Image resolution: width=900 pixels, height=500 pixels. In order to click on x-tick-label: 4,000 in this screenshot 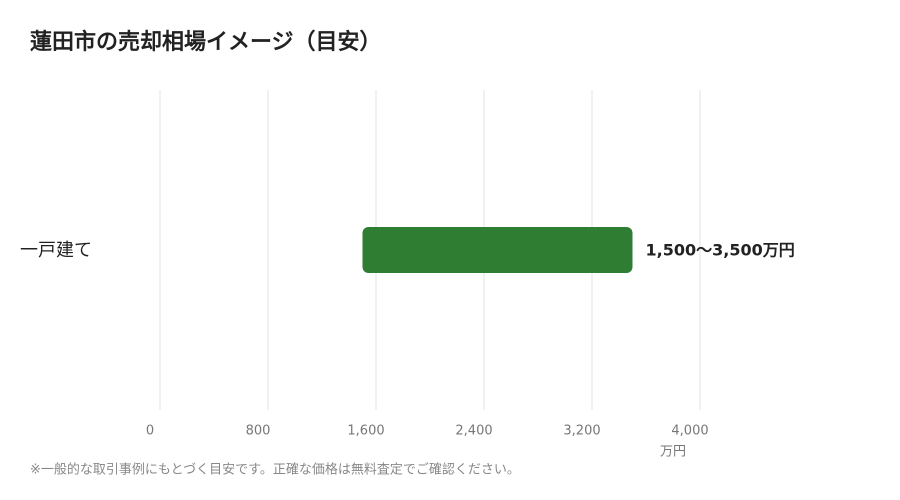, I will do `click(689, 431)`.